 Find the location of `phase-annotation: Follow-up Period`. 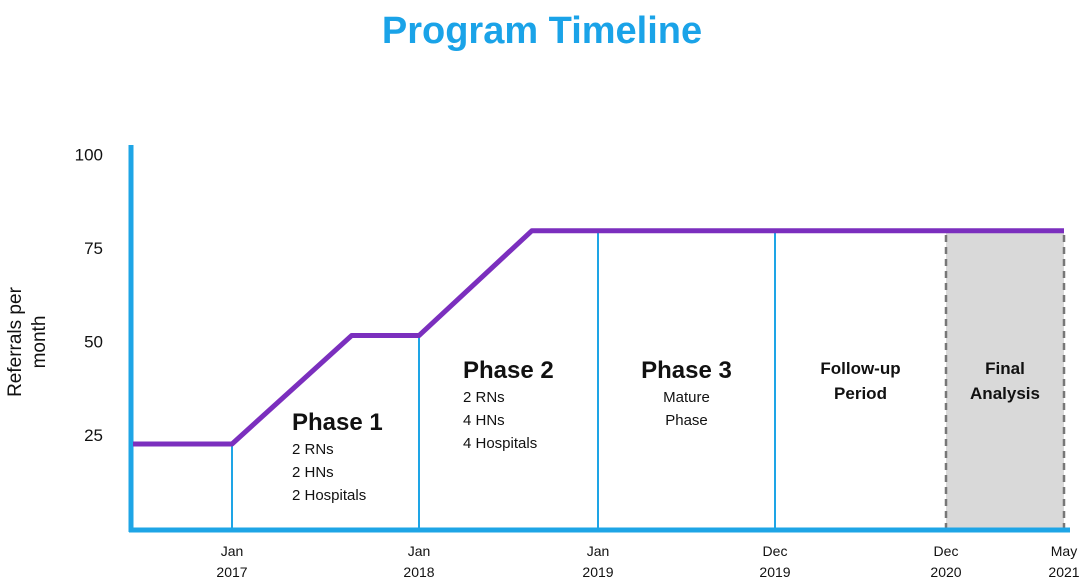

phase-annotation: Follow-up Period is located at coordinates (861, 381).